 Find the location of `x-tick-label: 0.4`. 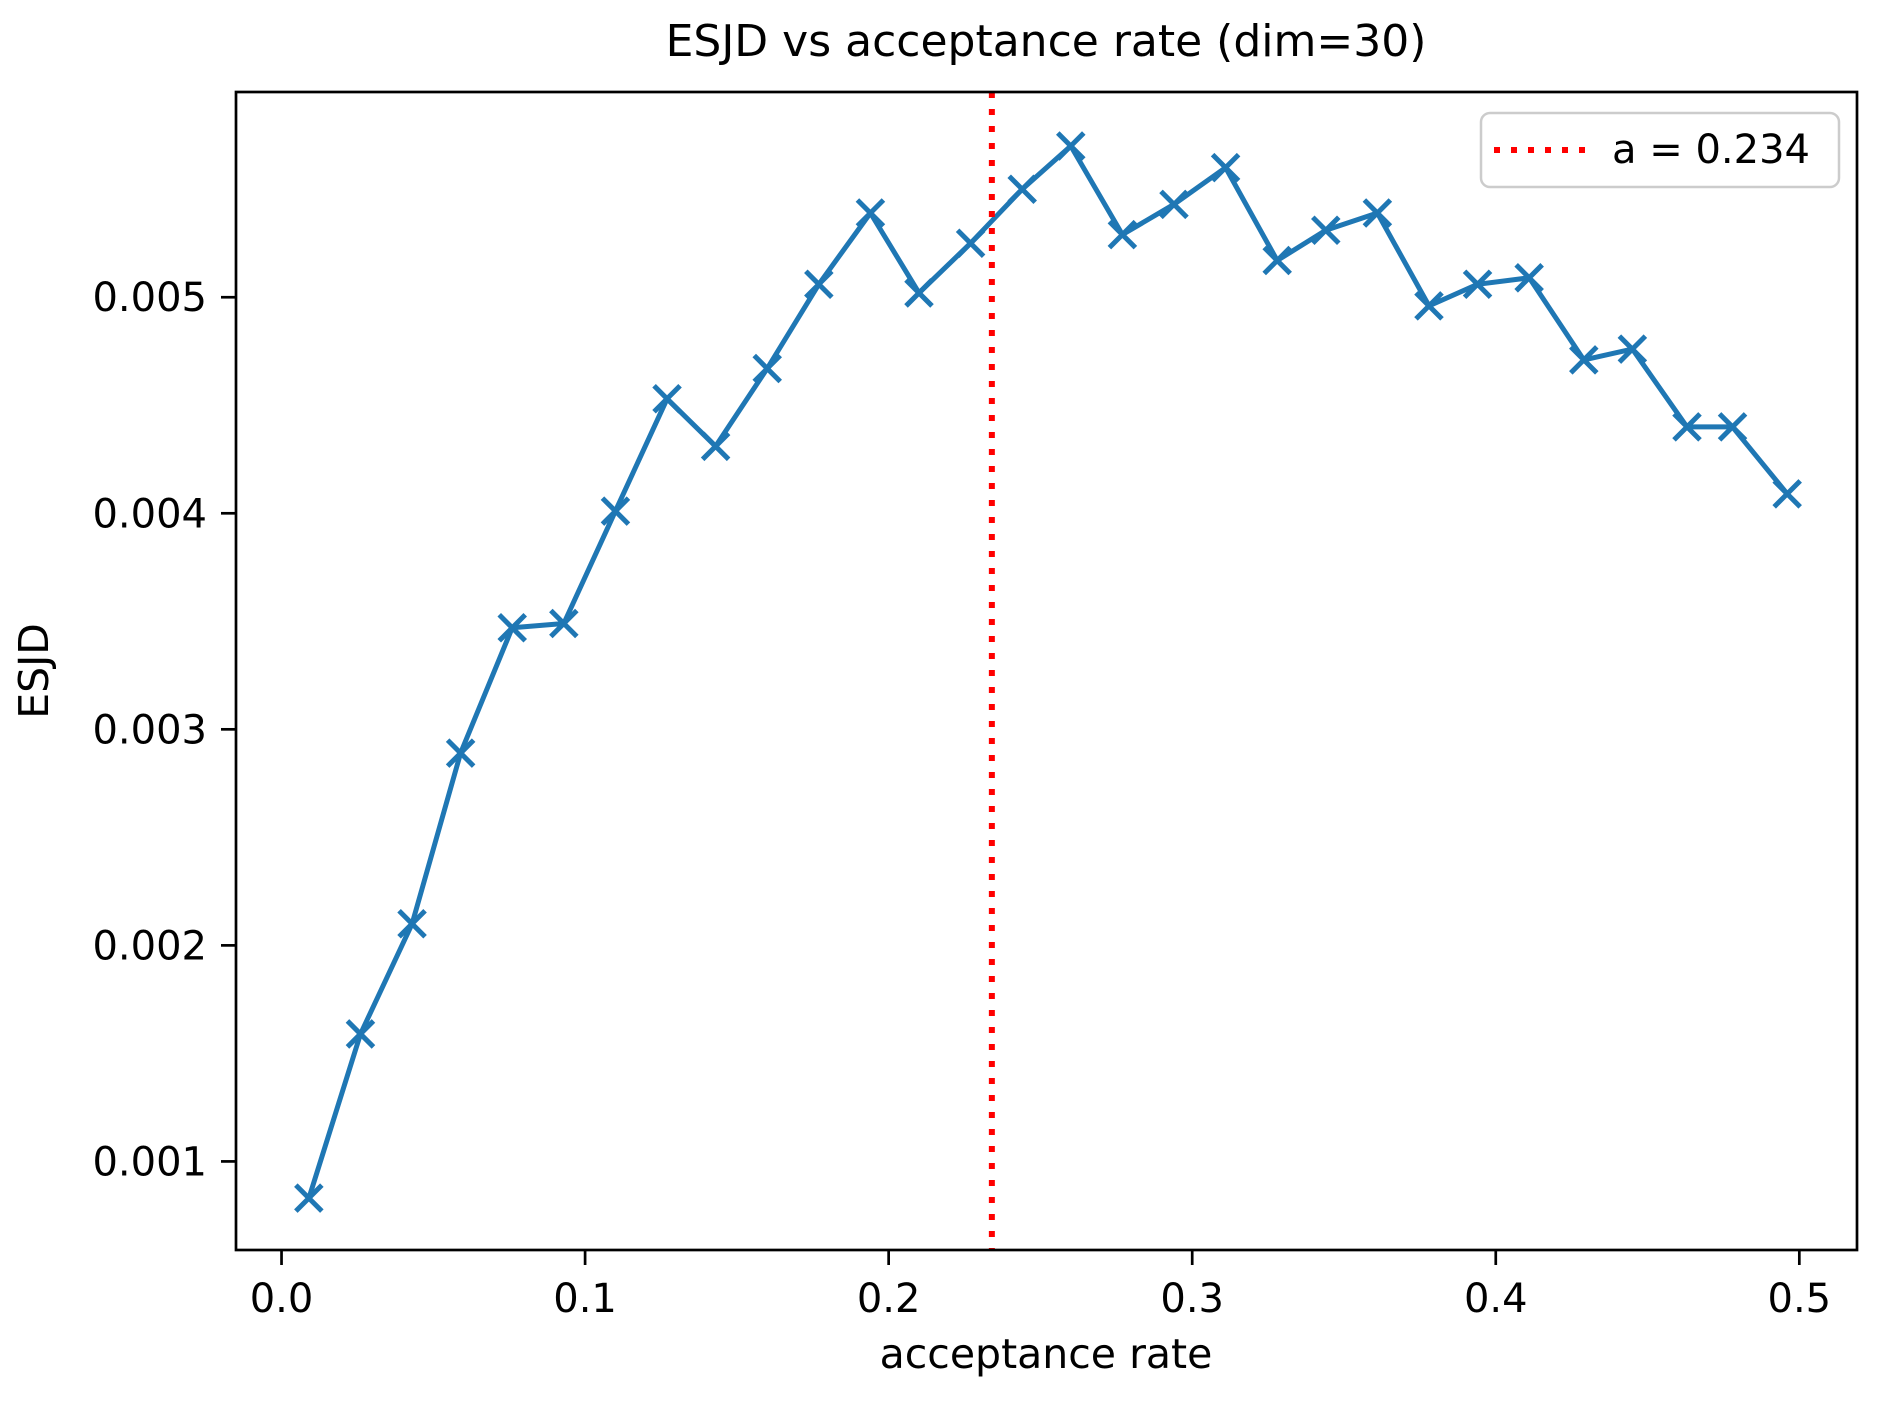

x-tick-label: 0.4 is located at coordinates (1496, 1299).